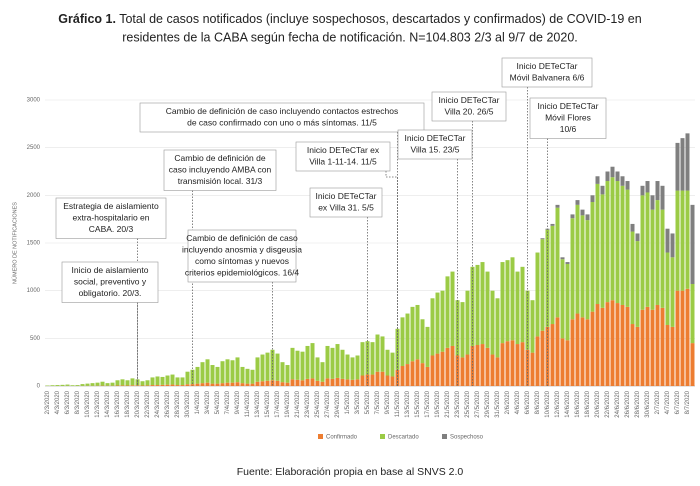 This screenshot has height=486, width=700. What do you see at coordinates (548, 403) in the screenshot?
I see `x-tick-label: 10/6/2020` at bounding box center [548, 403].